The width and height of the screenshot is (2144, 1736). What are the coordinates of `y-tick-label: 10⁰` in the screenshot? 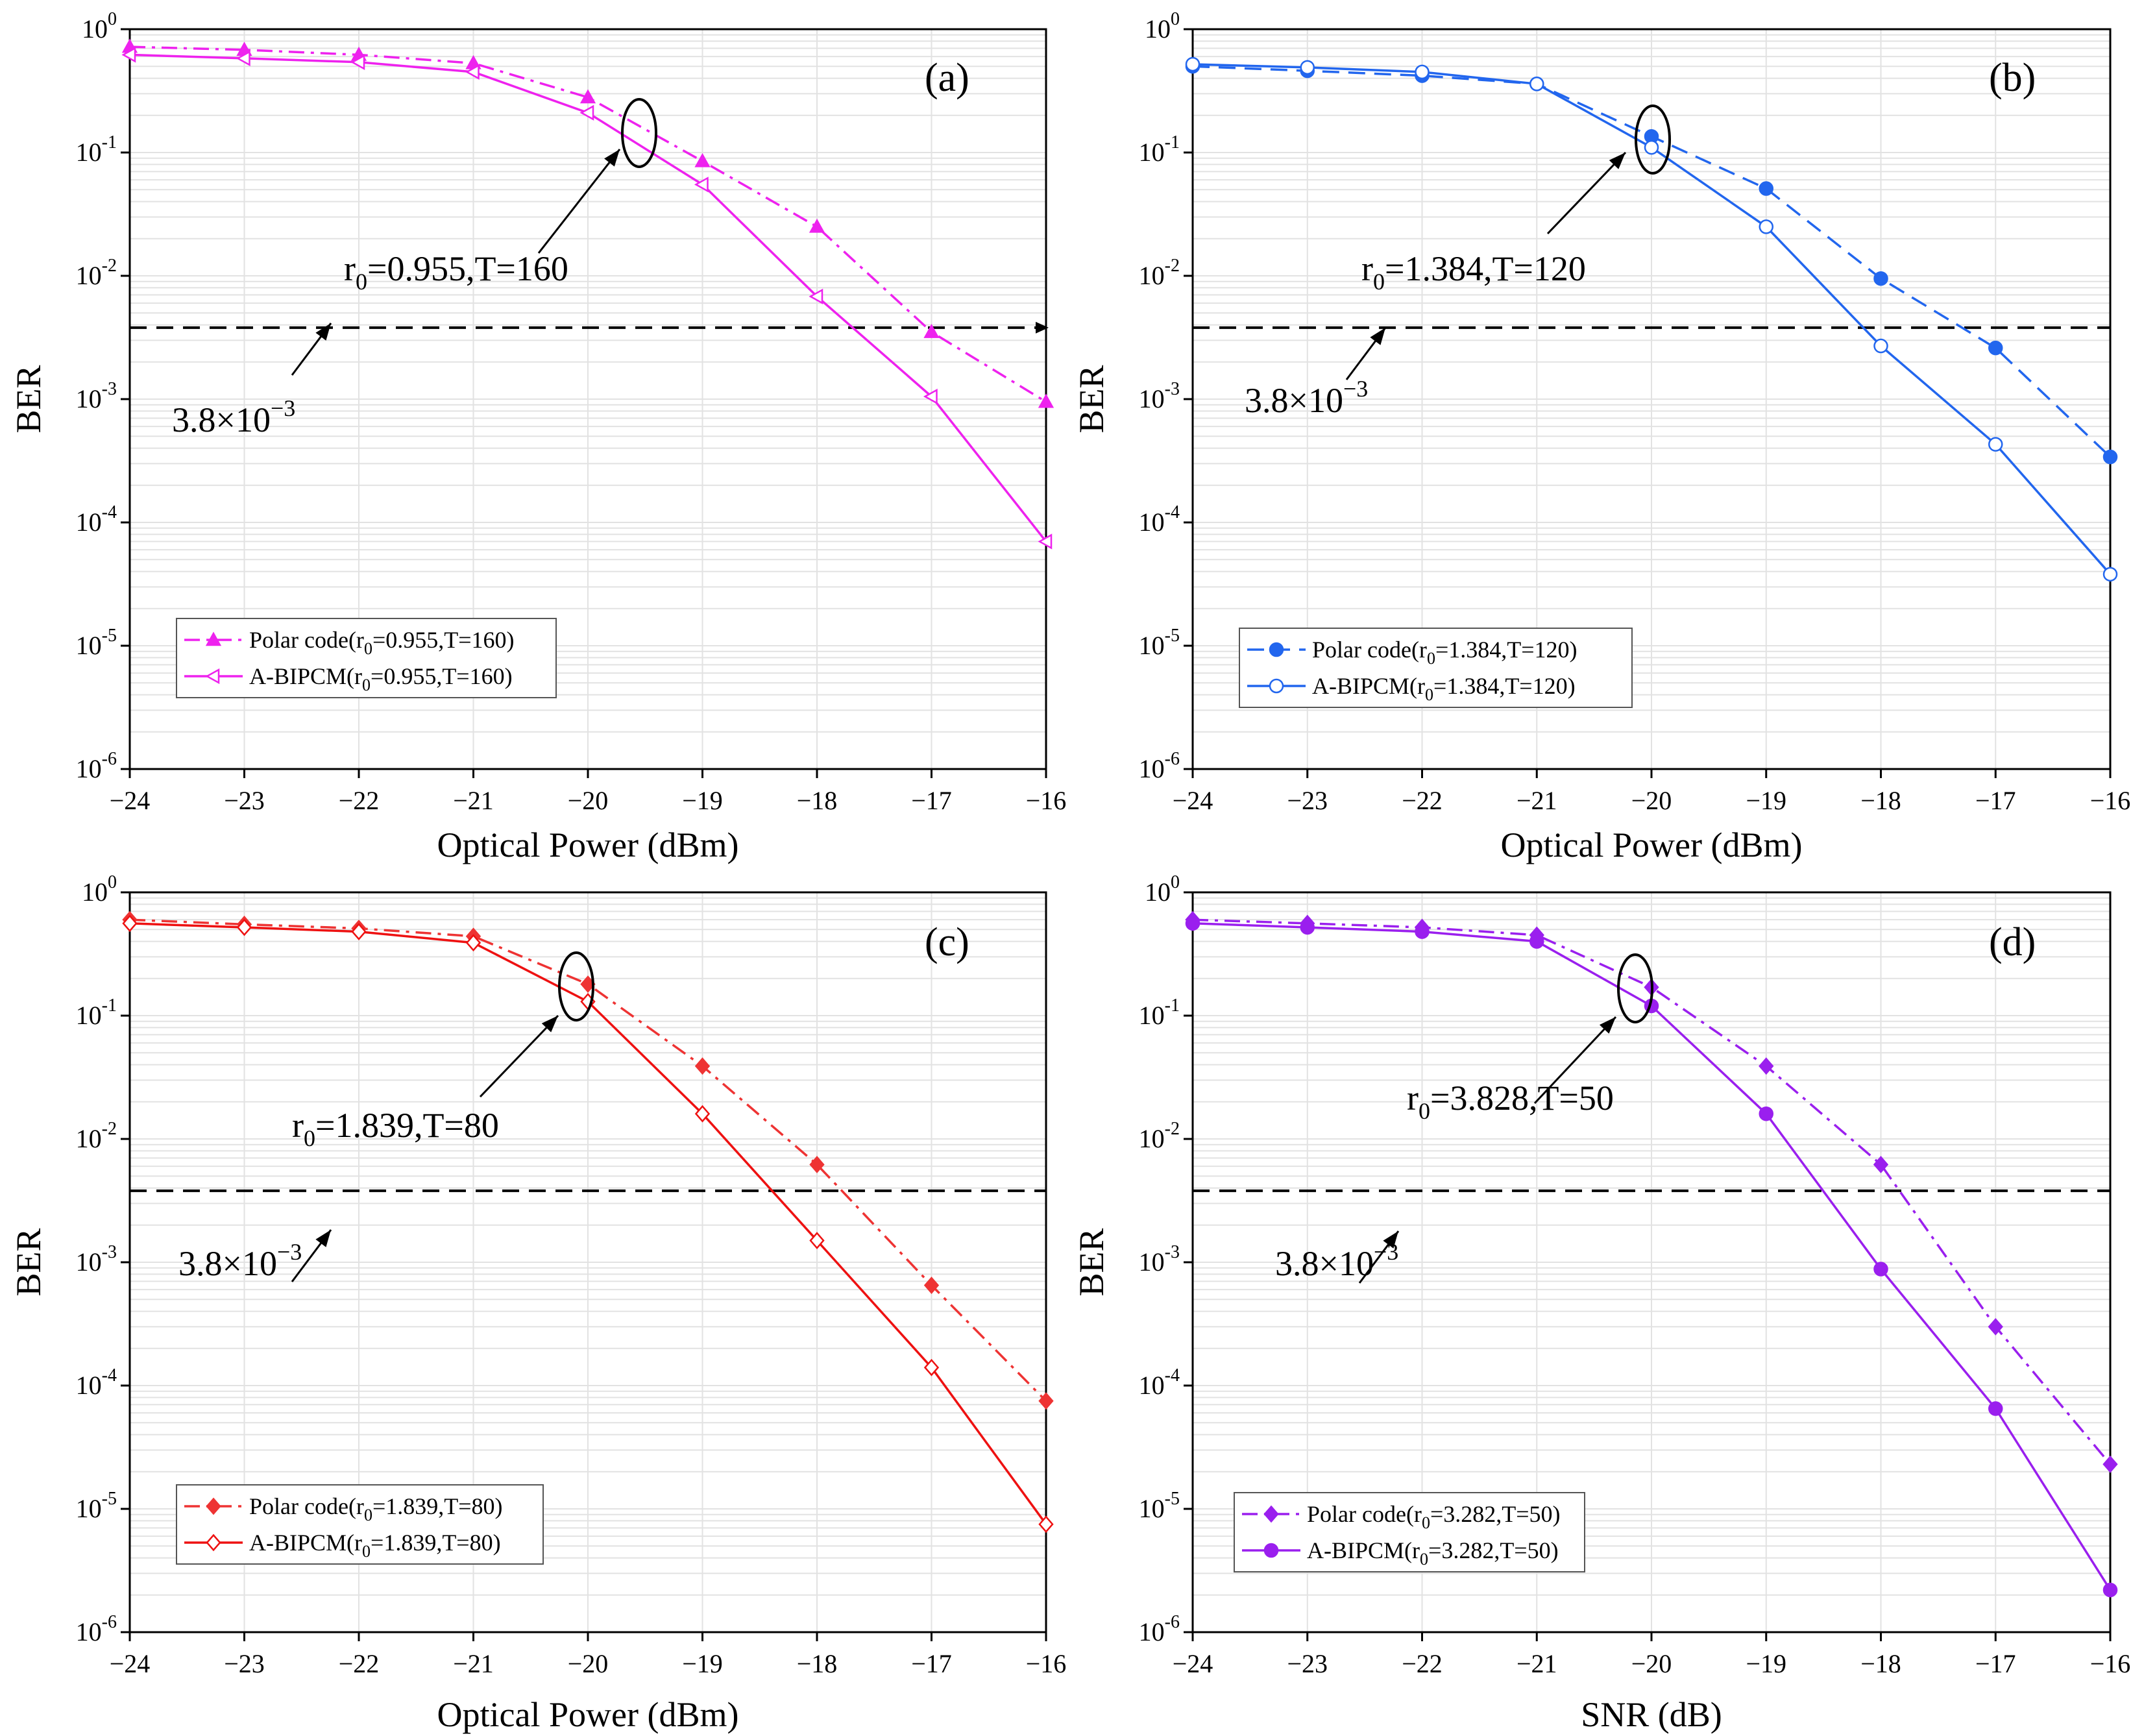 It's located at (1162, 26).